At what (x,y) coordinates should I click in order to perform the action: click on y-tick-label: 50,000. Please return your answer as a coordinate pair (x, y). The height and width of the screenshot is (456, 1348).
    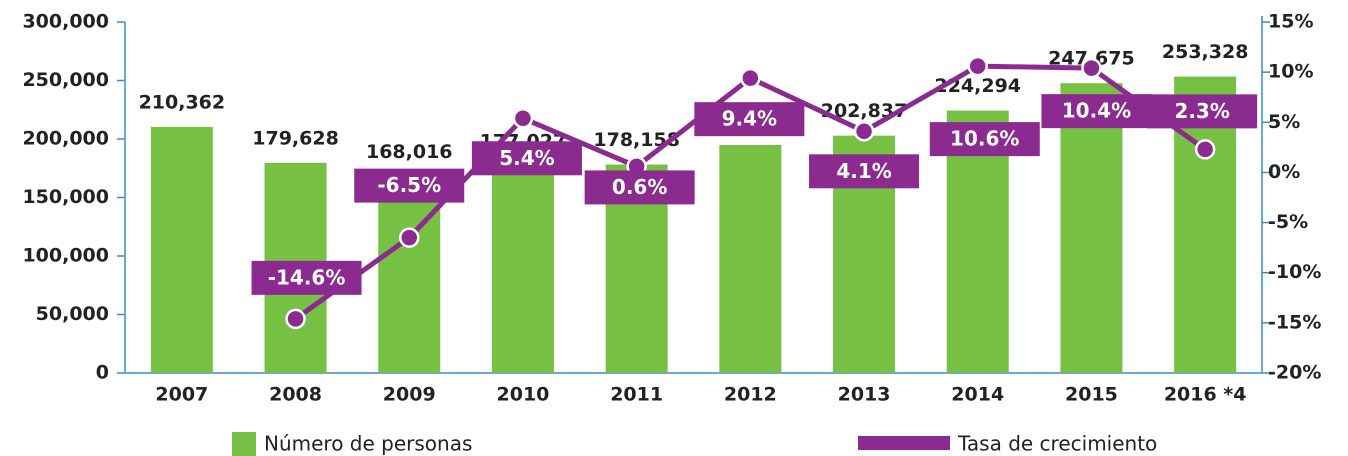
    Looking at the image, I should click on (72, 314).